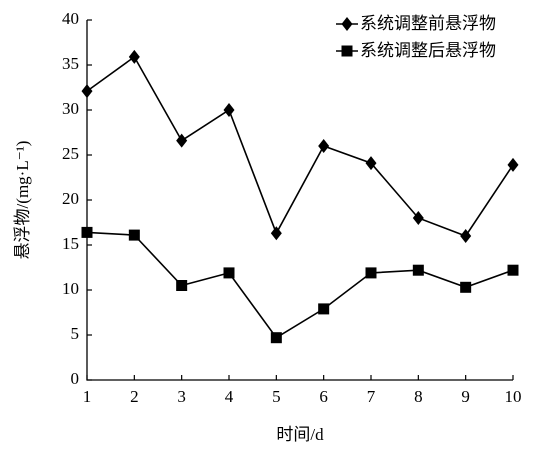 The width and height of the screenshot is (552, 452). I want to click on x-axis-label: 时间/d, so click(300, 434).